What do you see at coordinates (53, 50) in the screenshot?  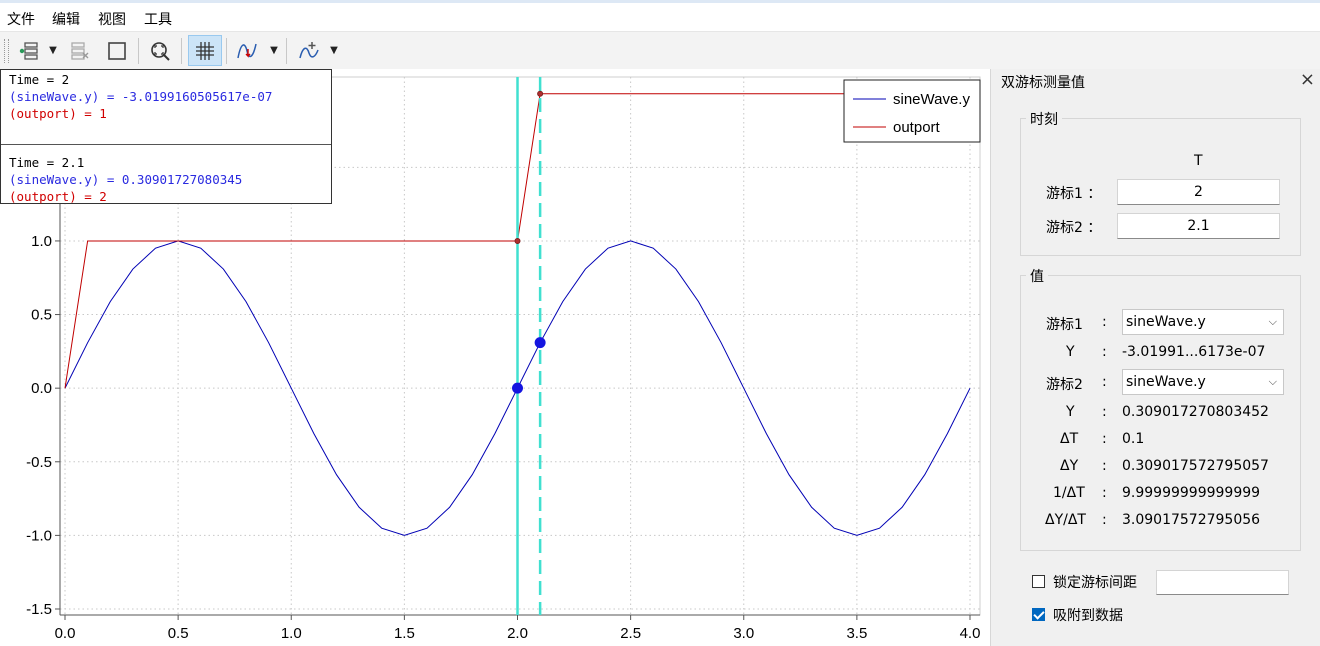 I see `add-curve-dropdown: ▼` at bounding box center [53, 50].